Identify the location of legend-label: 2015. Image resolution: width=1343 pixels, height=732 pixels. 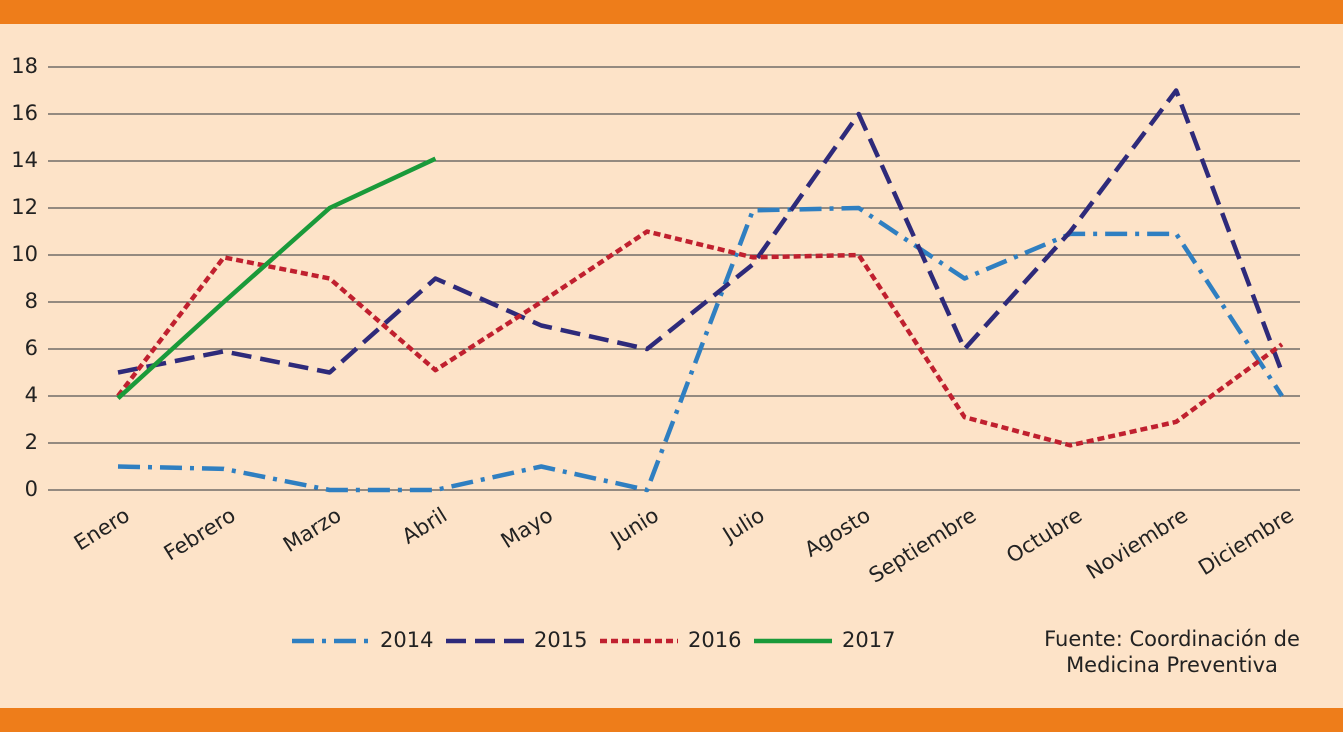
(560, 640).